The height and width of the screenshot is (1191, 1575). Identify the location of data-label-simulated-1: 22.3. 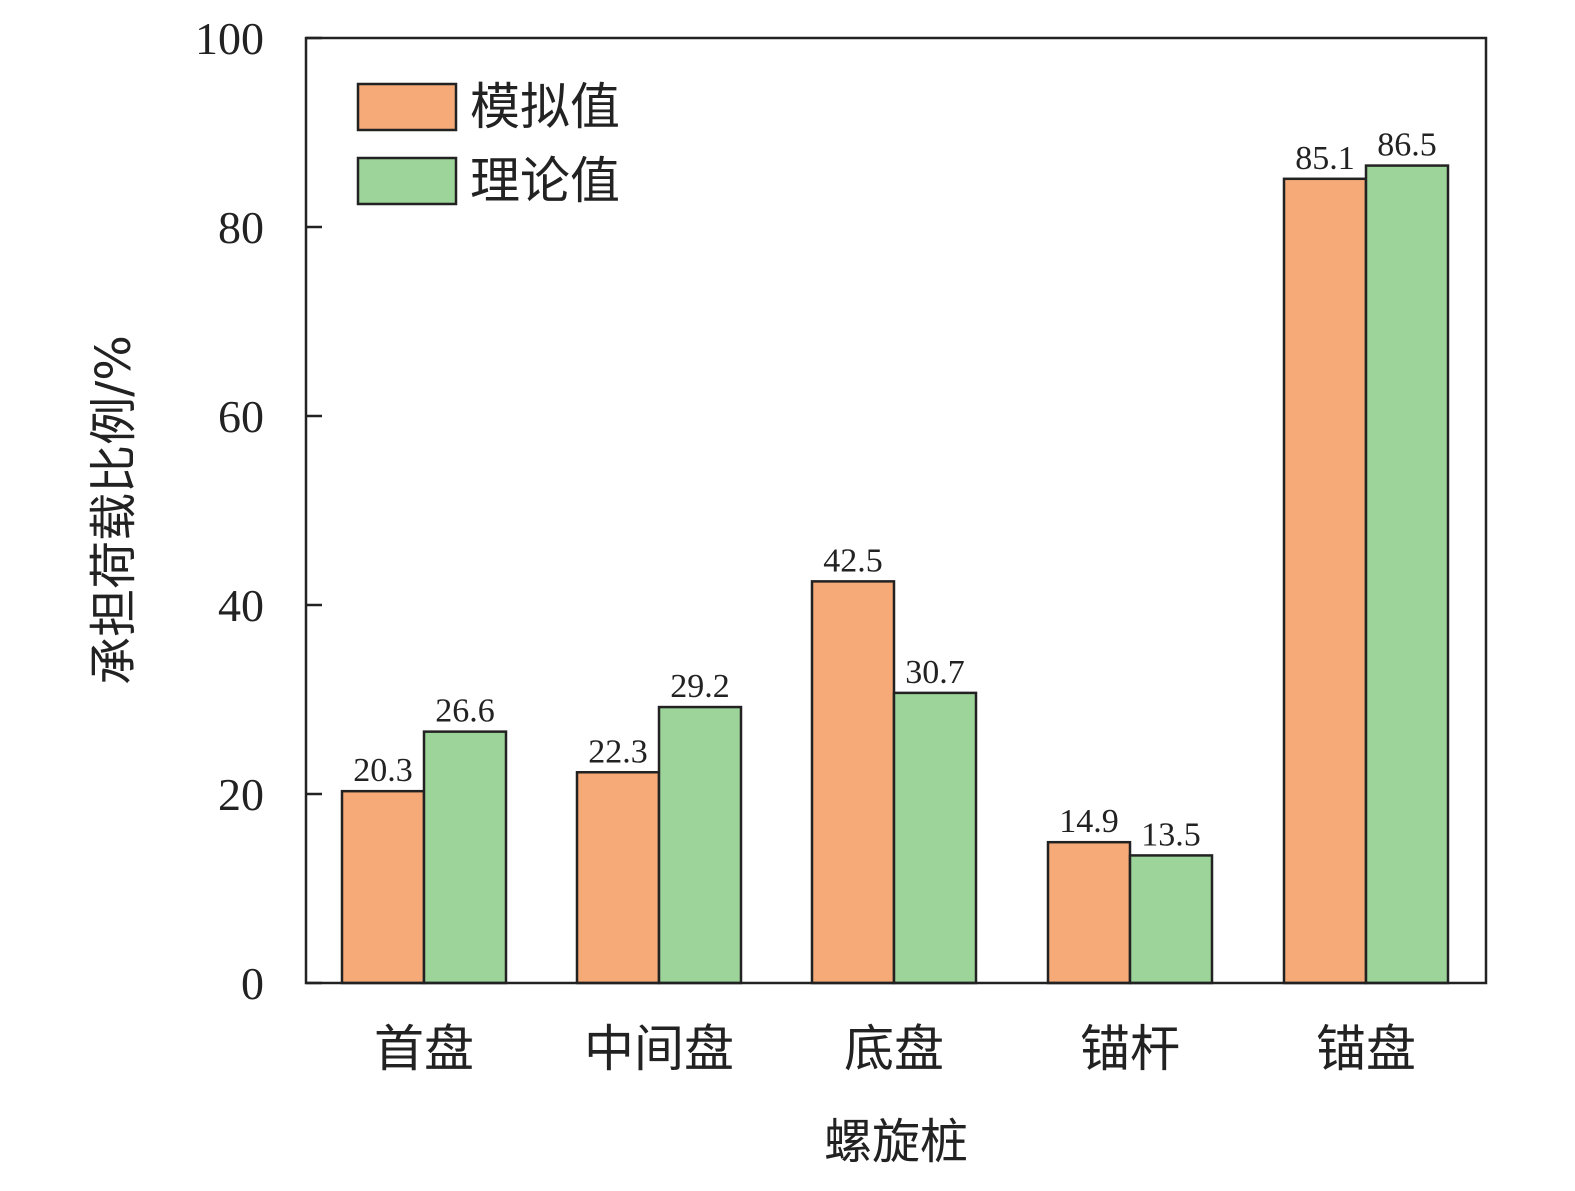
(618, 751).